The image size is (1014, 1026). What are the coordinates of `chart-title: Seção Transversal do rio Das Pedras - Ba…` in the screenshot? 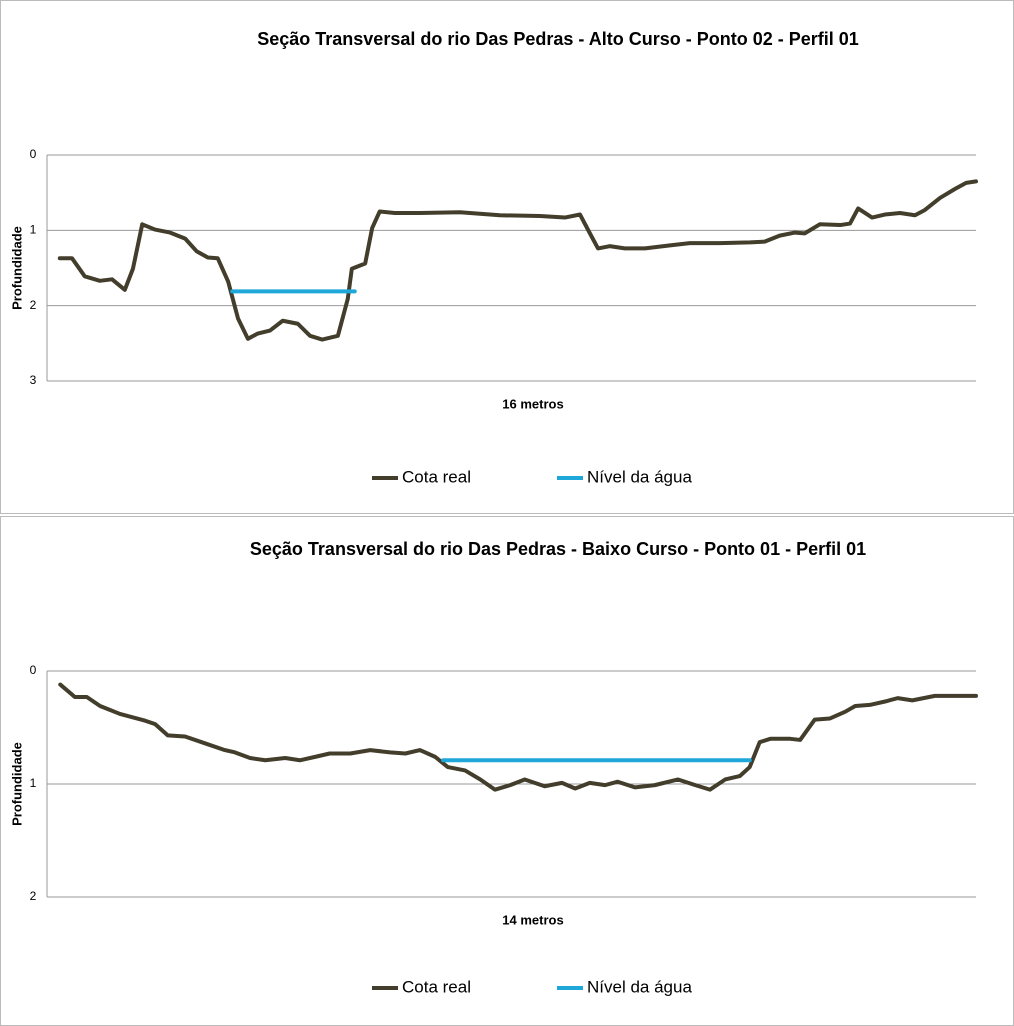 It's located at (558, 549).